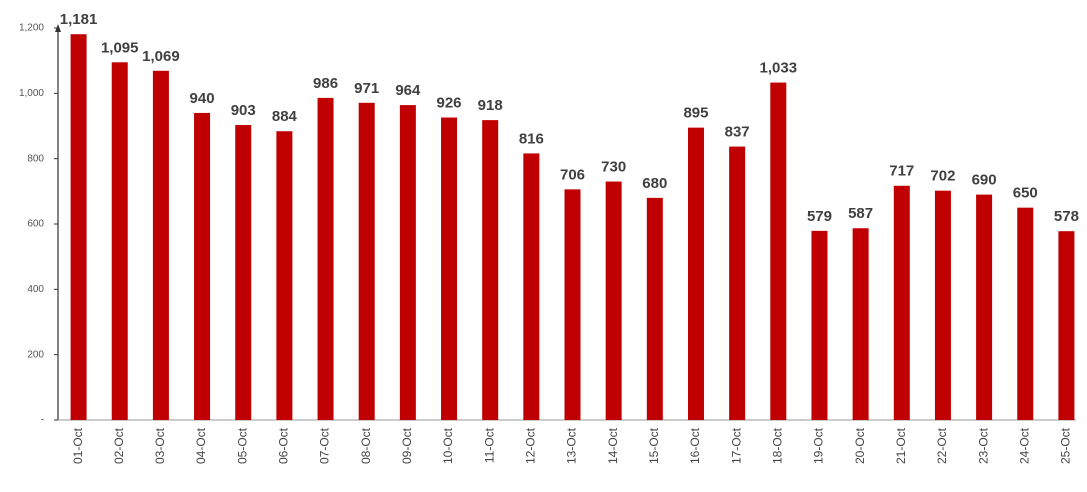 The width and height of the screenshot is (1087, 492). I want to click on value-label: 1,033, so click(779, 68).